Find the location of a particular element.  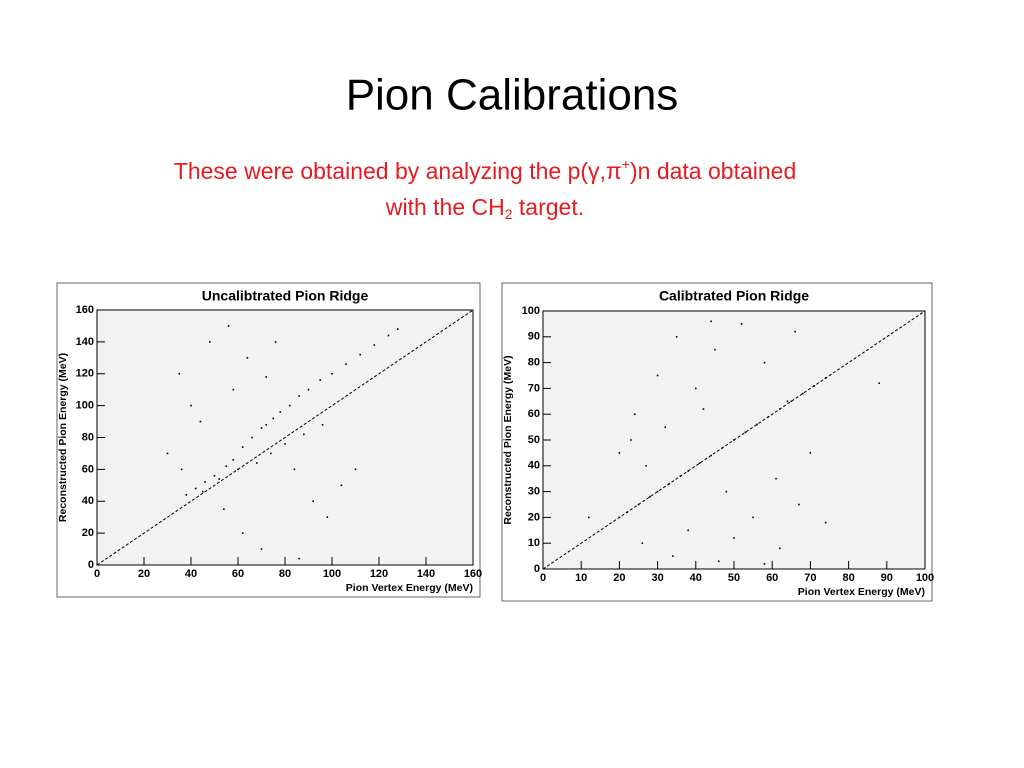

subtitle-text: with the CH is located at coordinates (445, 207).